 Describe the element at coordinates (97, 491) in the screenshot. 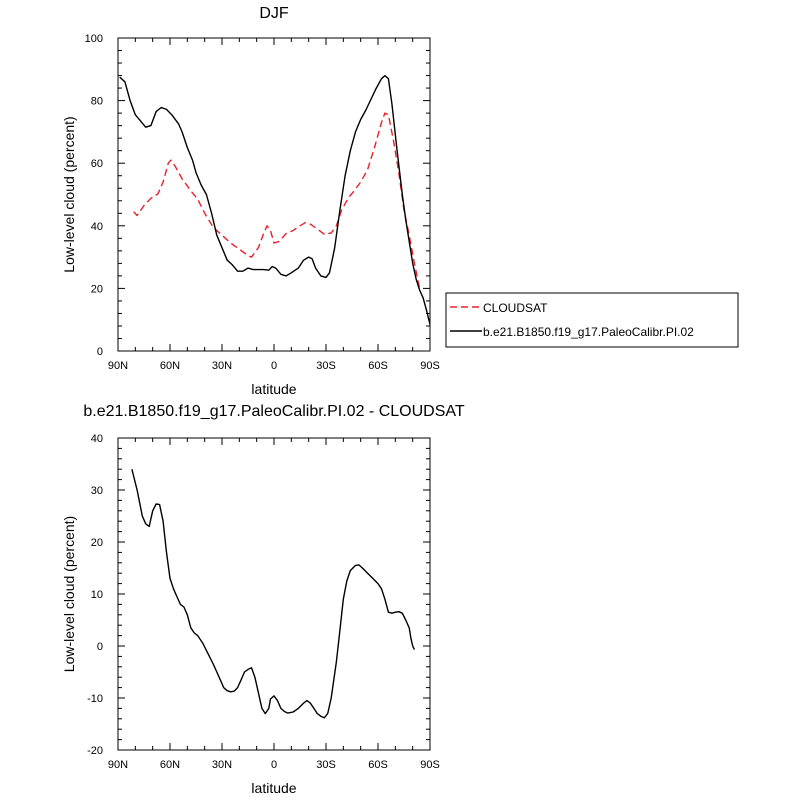

I see `y-tick-label: 30` at that location.